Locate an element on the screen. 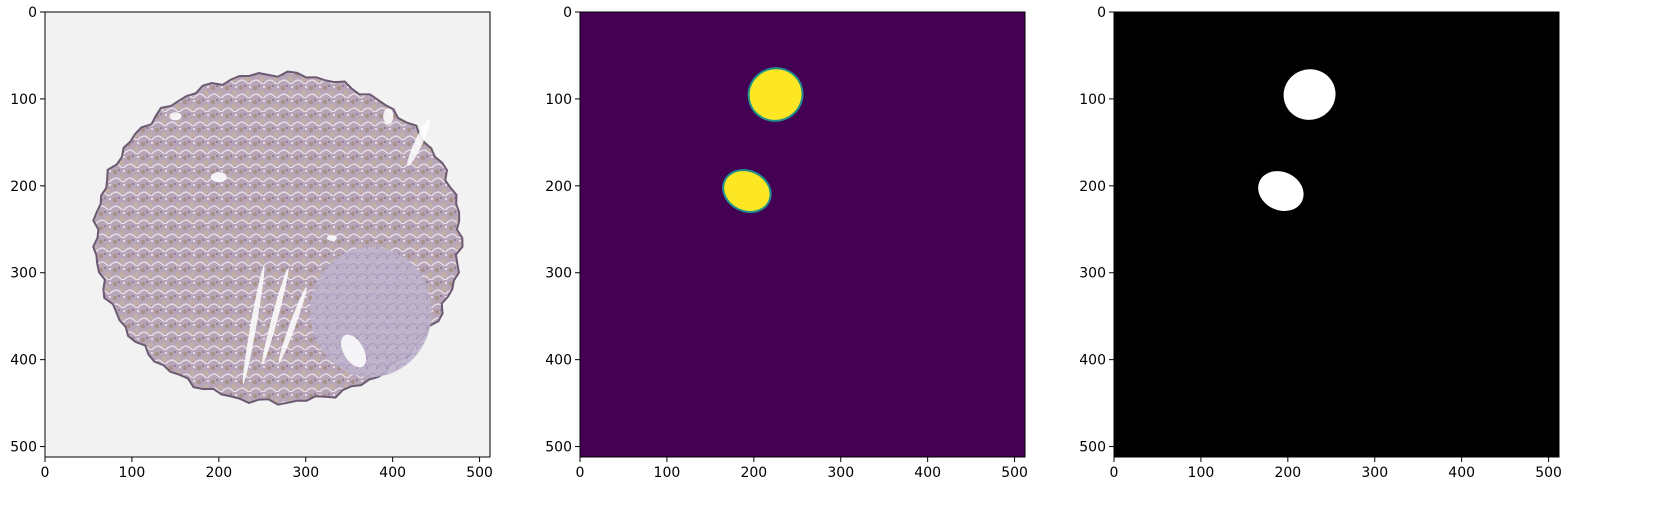 The height and width of the screenshot is (519, 1668). stroma-region is located at coordinates (371, 312).